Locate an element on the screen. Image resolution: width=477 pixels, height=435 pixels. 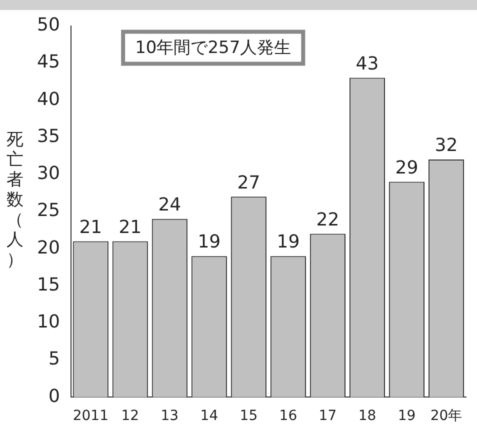
x-tick-label: 14 is located at coordinates (209, 416).